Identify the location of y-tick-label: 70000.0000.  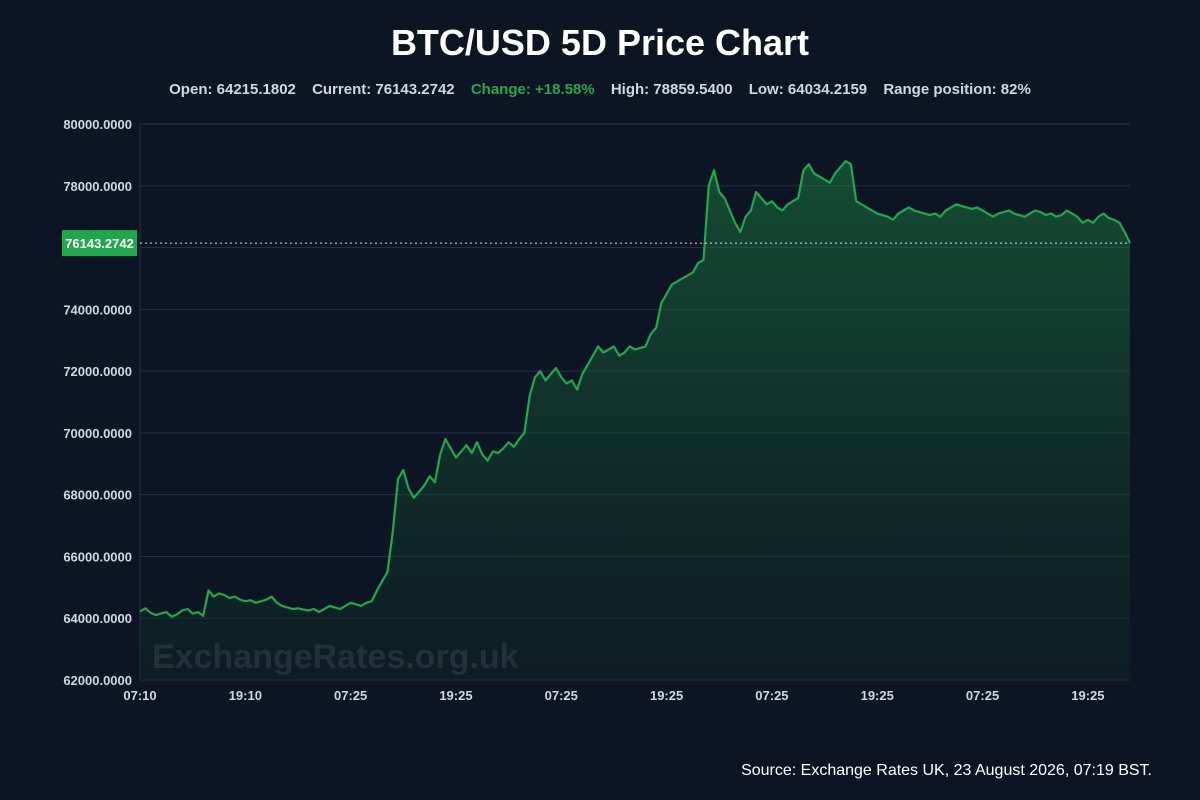
(97, 433).